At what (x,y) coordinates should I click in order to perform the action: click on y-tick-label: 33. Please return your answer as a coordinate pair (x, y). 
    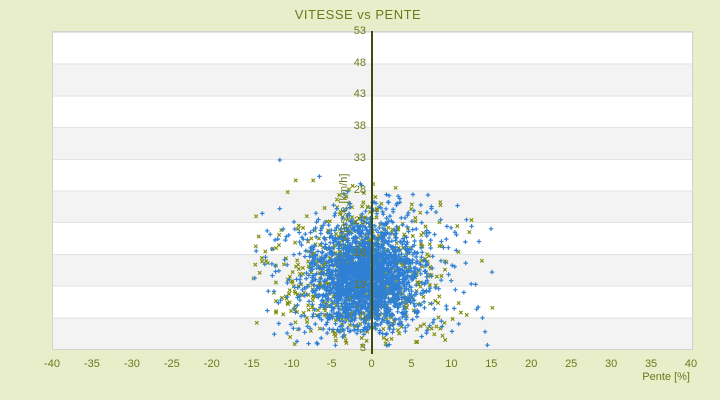
    Looking at the image, I should click on (359, 157).